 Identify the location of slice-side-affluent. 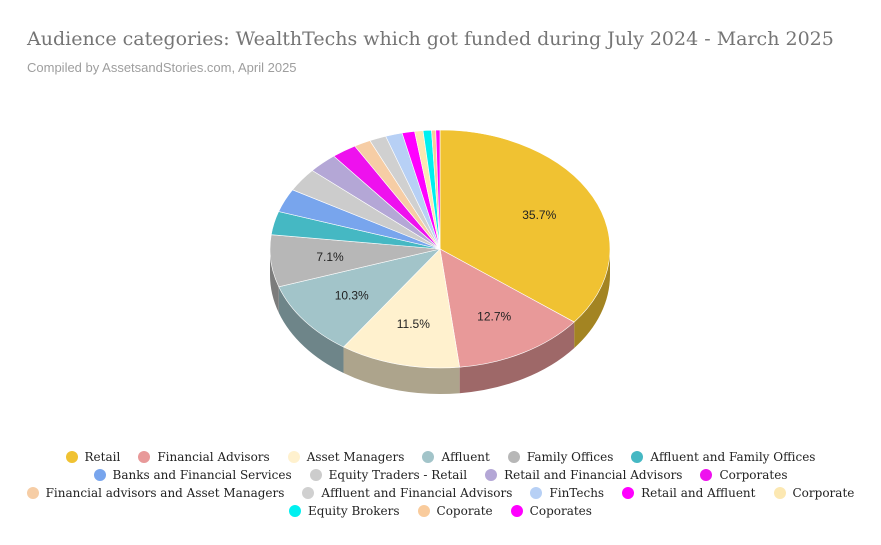
(311, 329).